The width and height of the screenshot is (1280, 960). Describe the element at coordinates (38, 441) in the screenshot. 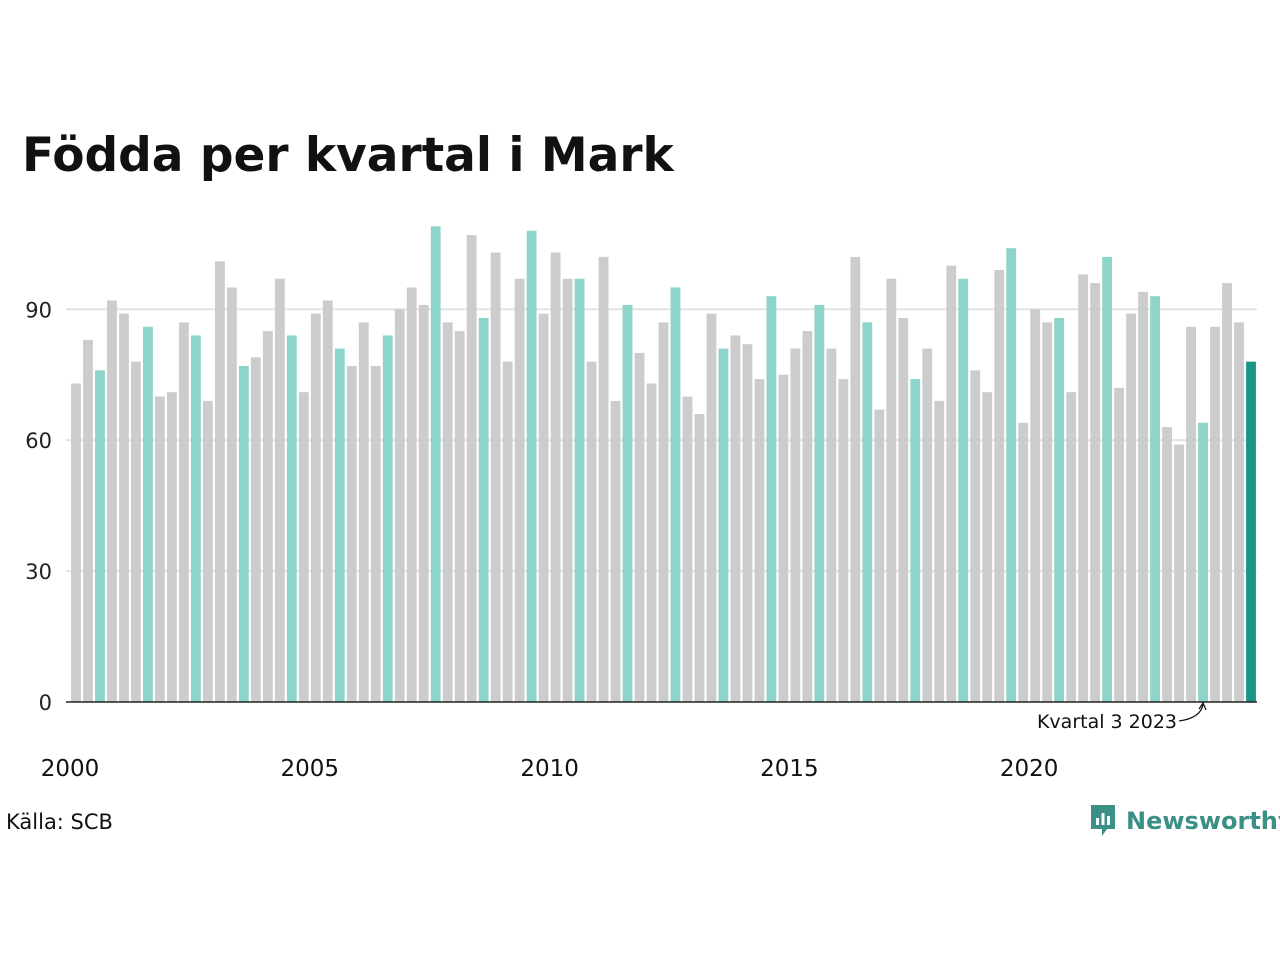

I see `y-tick-label: 60` at that location.